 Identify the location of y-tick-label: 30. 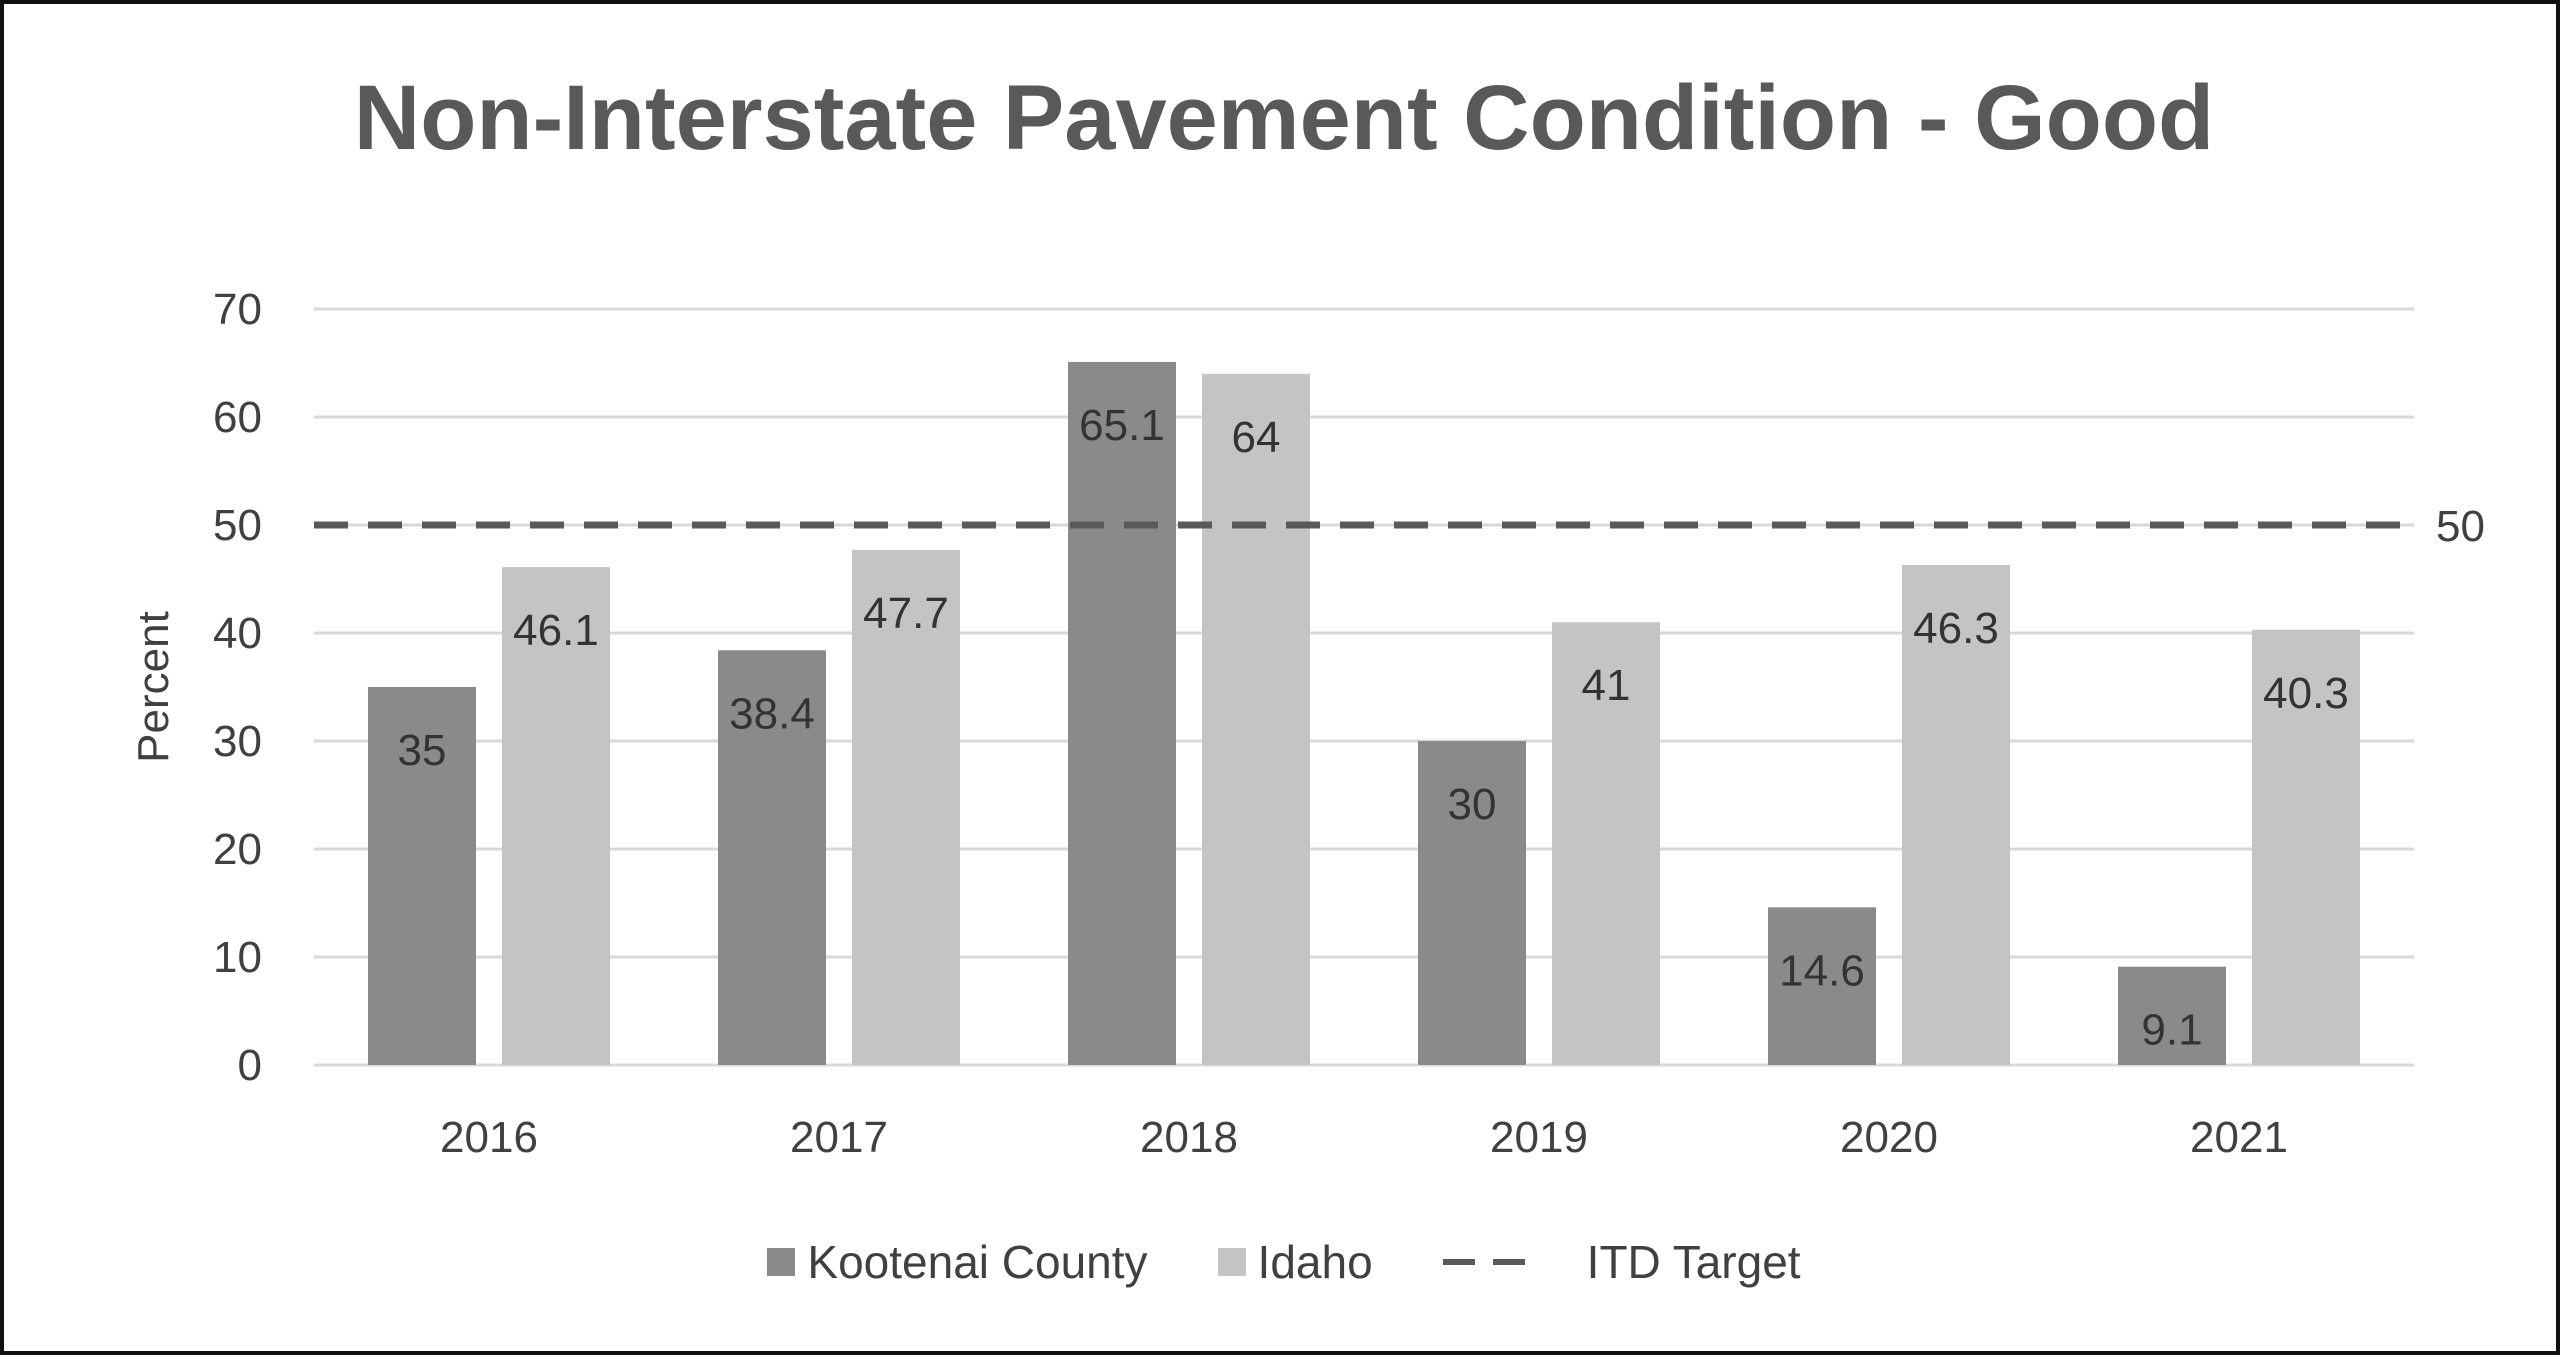
(237, 741).